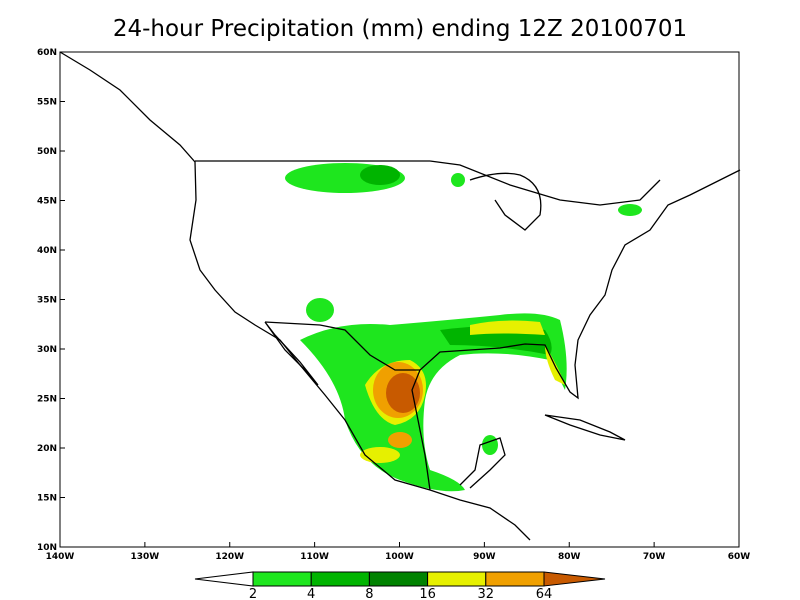 The width and height of the screenshot is (800, 600). I want to click on y-tick-label: 45N, so click(47, 202).